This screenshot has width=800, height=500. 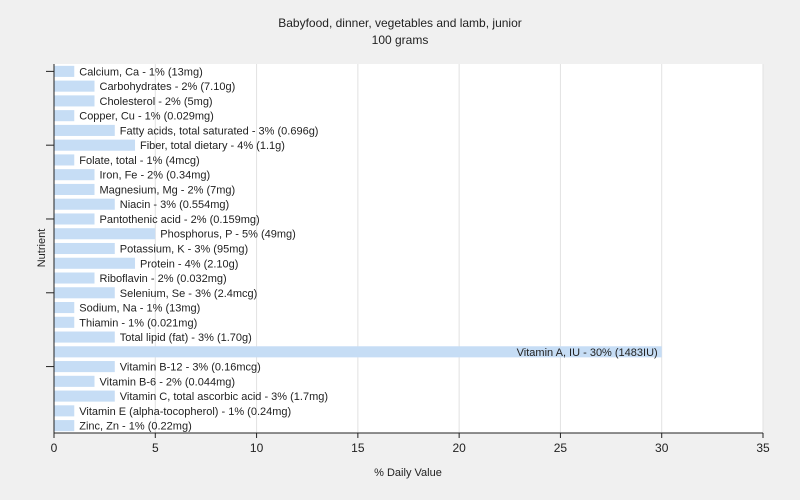 What do you see at coordinates (400, 40) in the screenshot?
I see `chart-subtitle: 100 grams` at bounding box center [400, 40].